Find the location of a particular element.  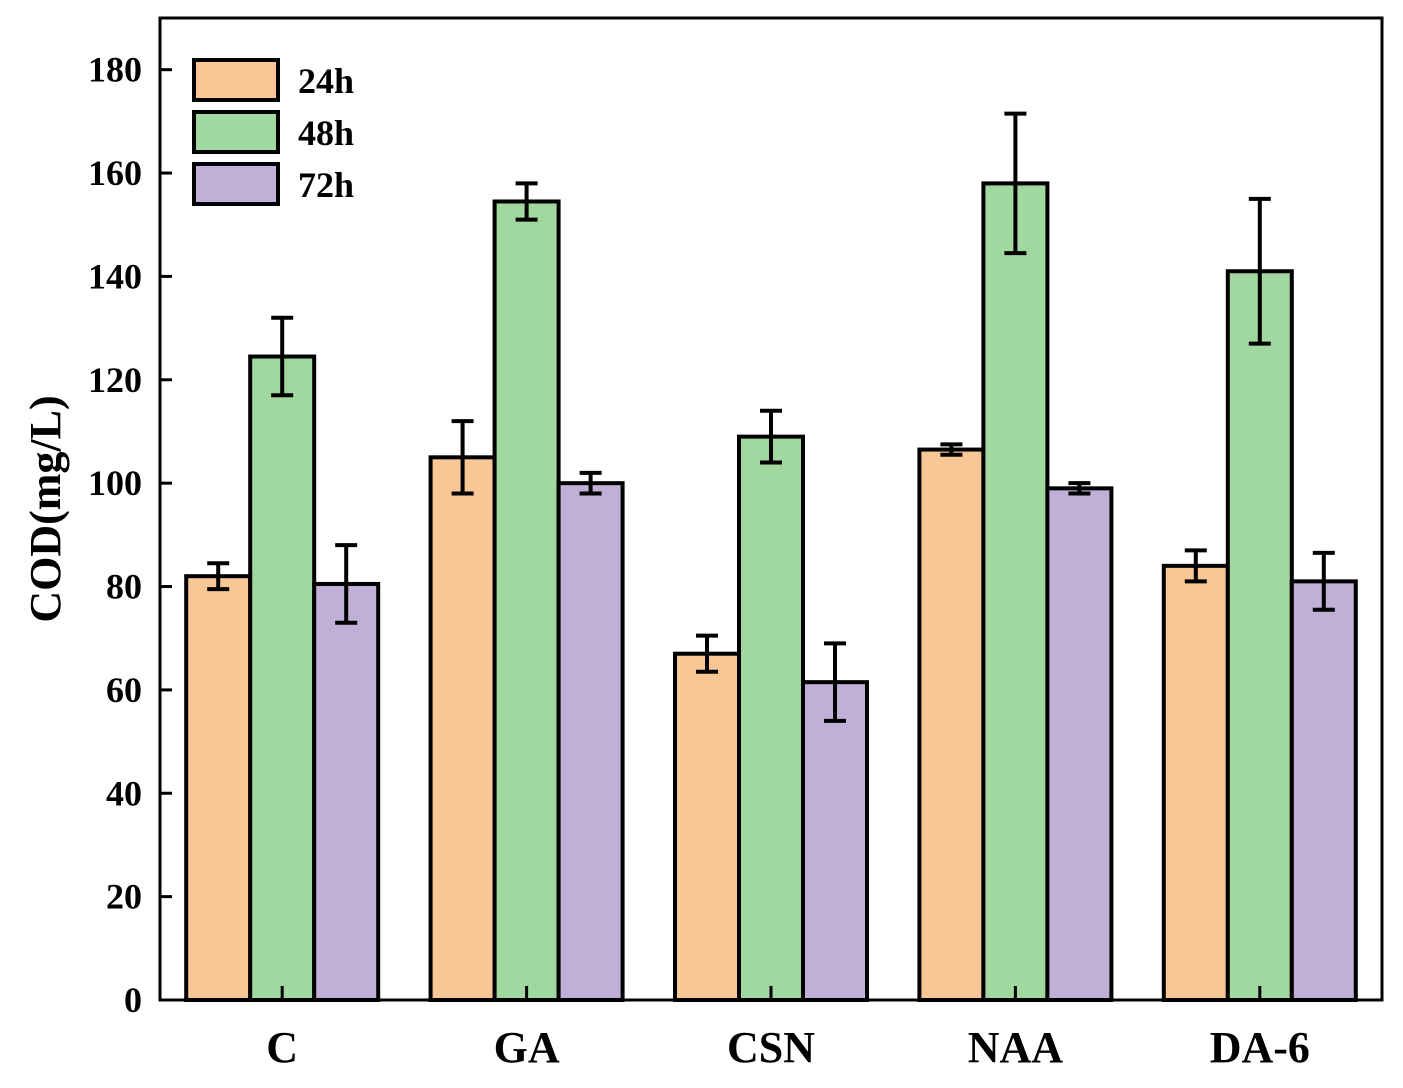

bar-ga-24h is located at coordinates (462, 728).